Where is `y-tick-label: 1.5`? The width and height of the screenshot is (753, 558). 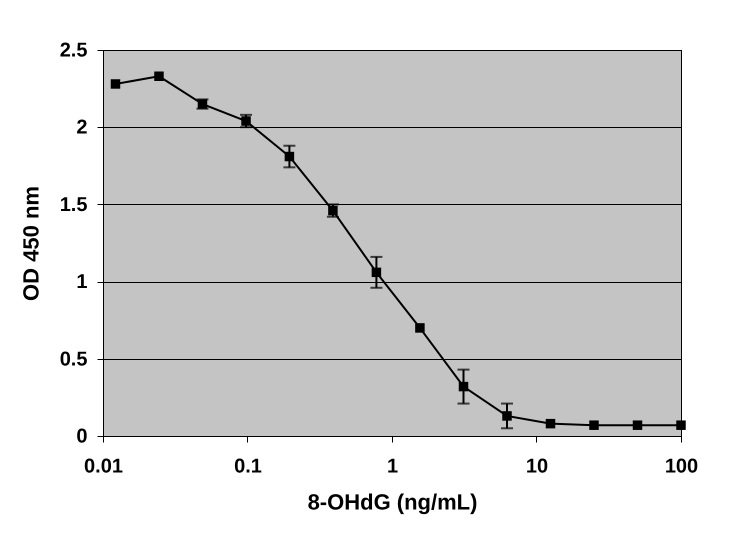 y-tick-label: 1.5 is located at coordinates (74, 205).